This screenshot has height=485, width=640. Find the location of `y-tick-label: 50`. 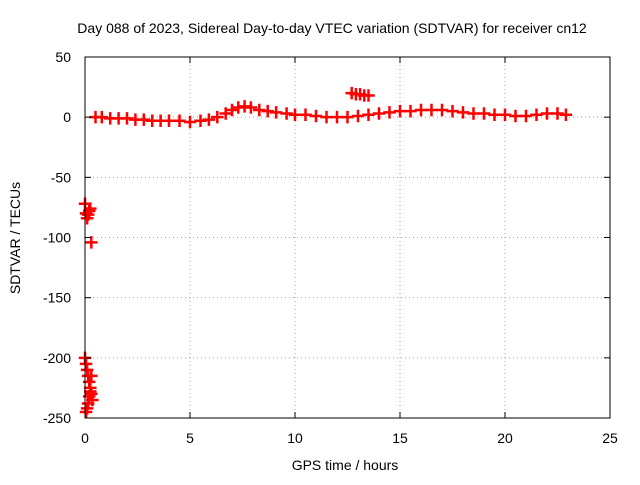

y-tick-label: 50 is located at coordinates (63, 57).